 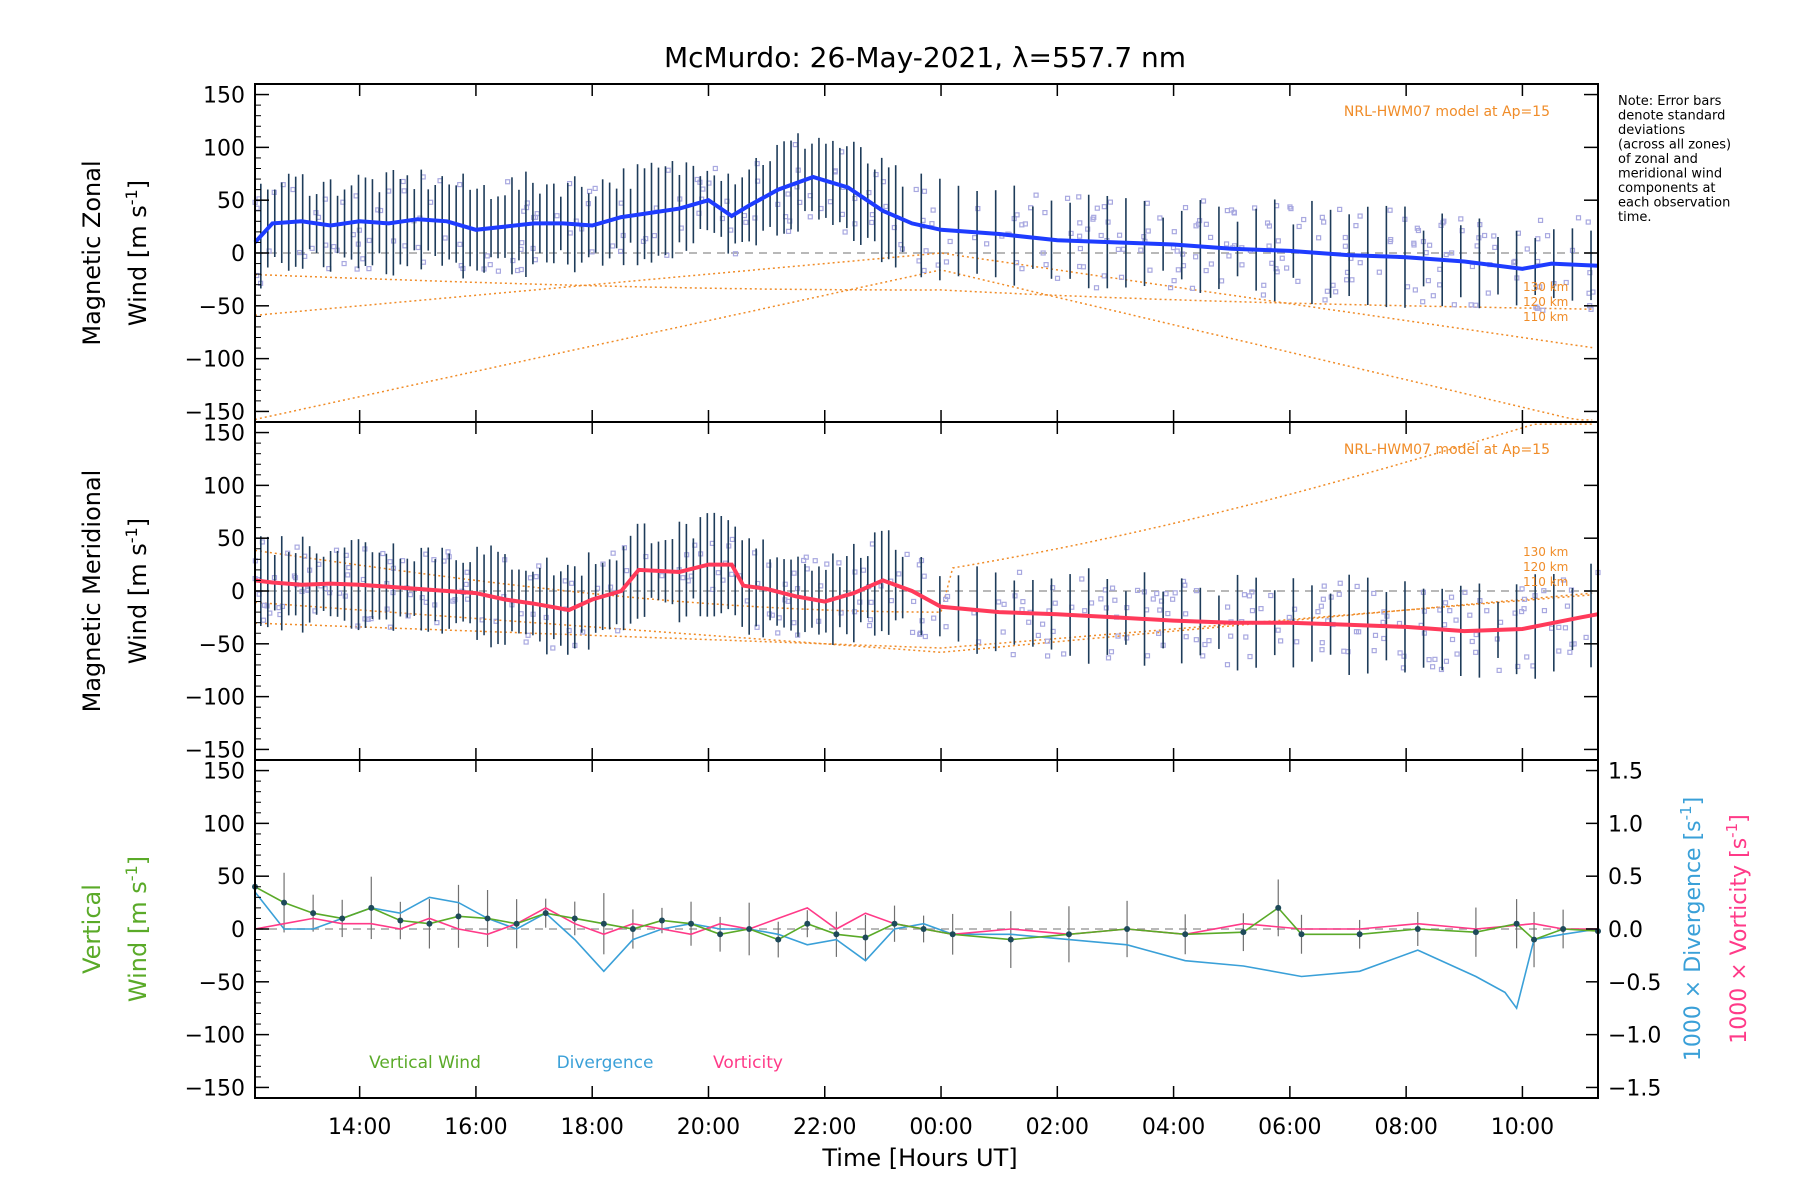 I want to click on x-tick-label: 20:00, so click(x=708, y=1127).